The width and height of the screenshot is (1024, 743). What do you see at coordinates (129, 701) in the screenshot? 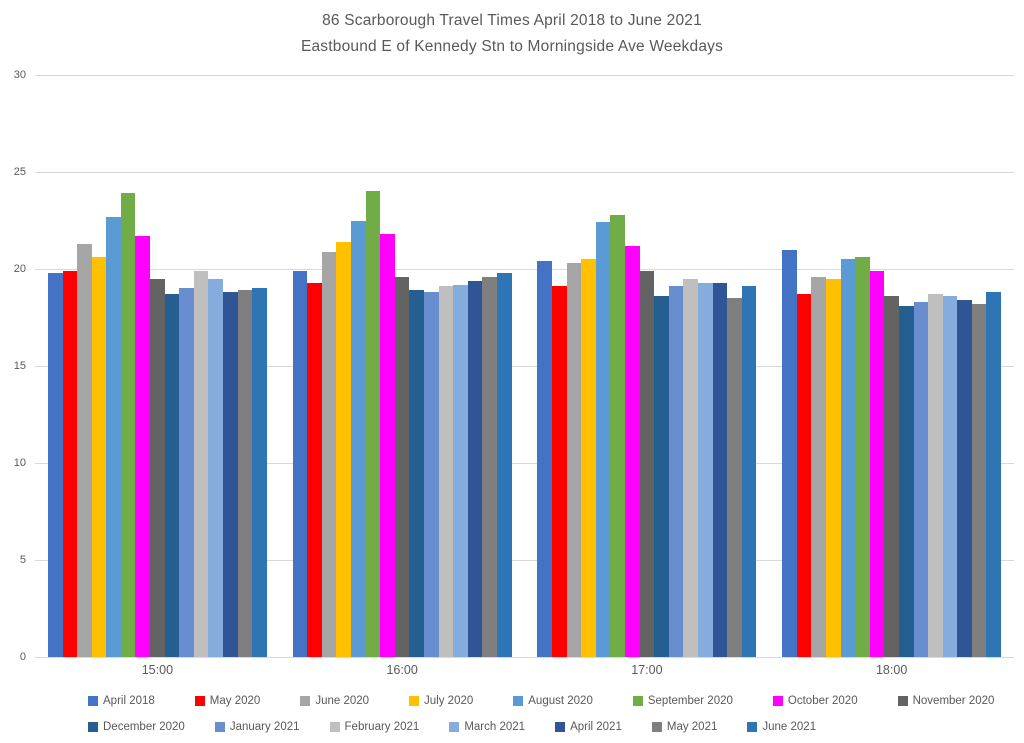
I see `legend-label: April 2018` at bounding box center [129, 701].